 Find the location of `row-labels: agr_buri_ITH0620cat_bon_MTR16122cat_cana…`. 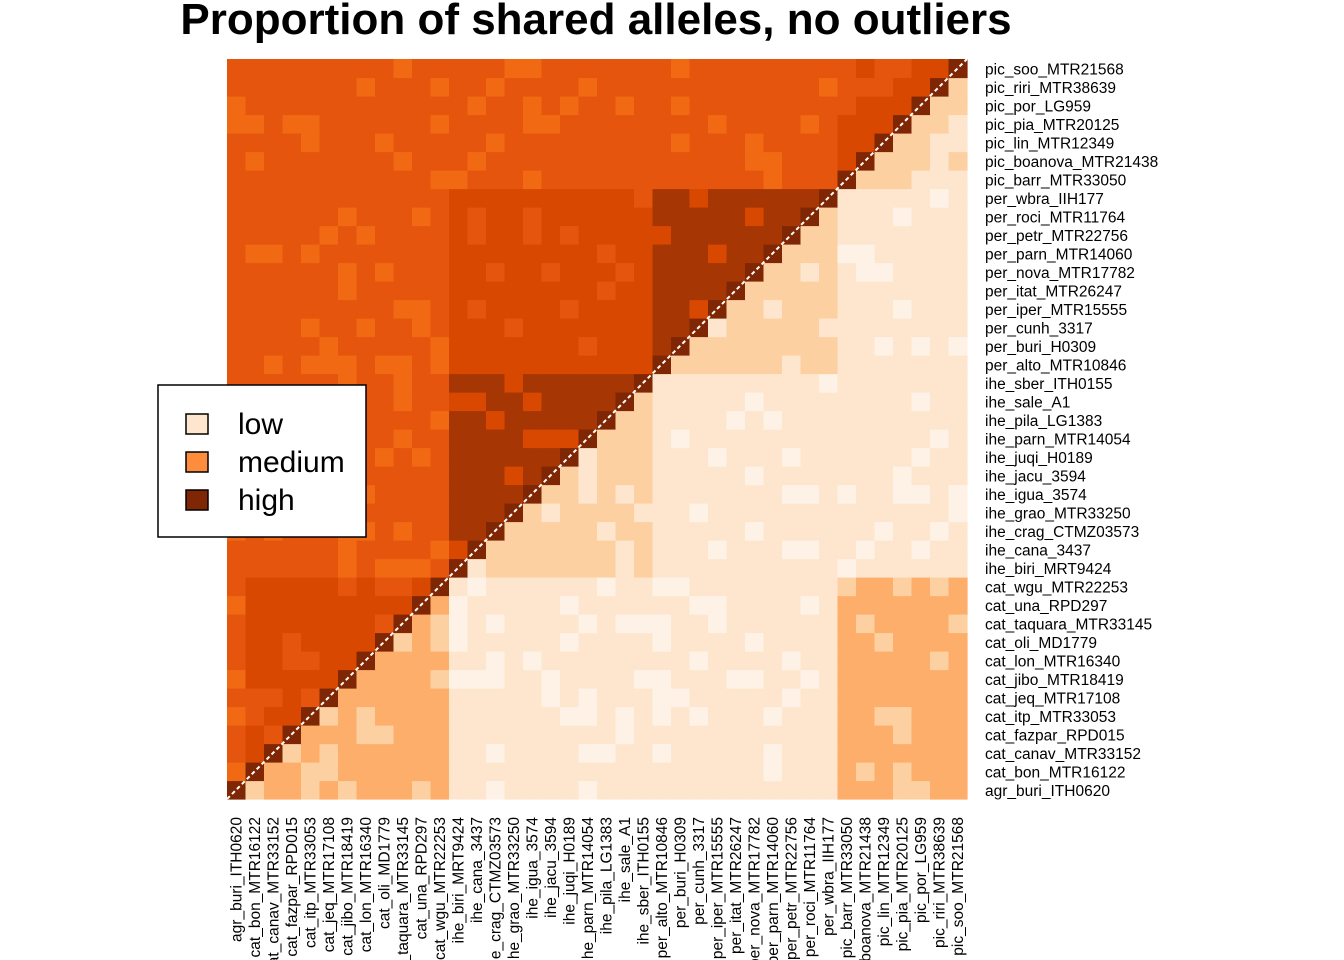

row-labels: agr_buri_ITH0620cat_bon_MTR16122cat_cana… is located at coordinates (1071, 430).